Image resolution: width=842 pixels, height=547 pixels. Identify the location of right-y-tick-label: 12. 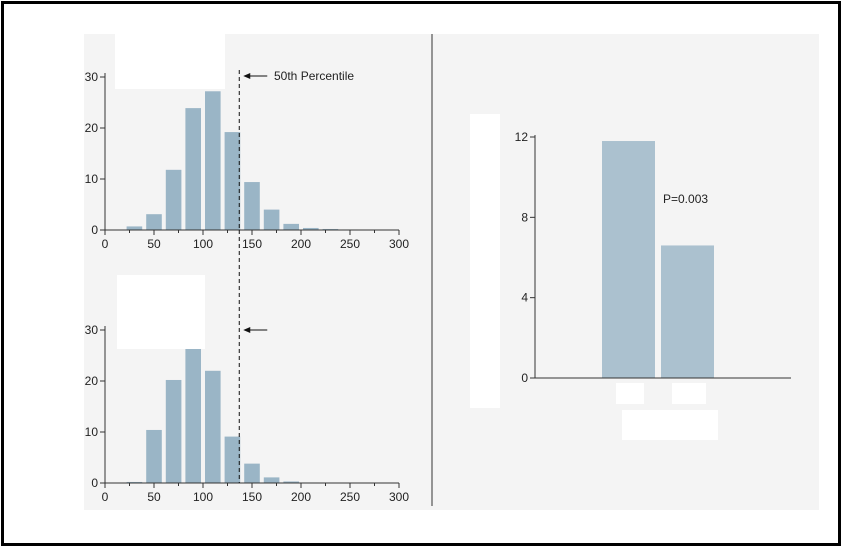
(522, 137).